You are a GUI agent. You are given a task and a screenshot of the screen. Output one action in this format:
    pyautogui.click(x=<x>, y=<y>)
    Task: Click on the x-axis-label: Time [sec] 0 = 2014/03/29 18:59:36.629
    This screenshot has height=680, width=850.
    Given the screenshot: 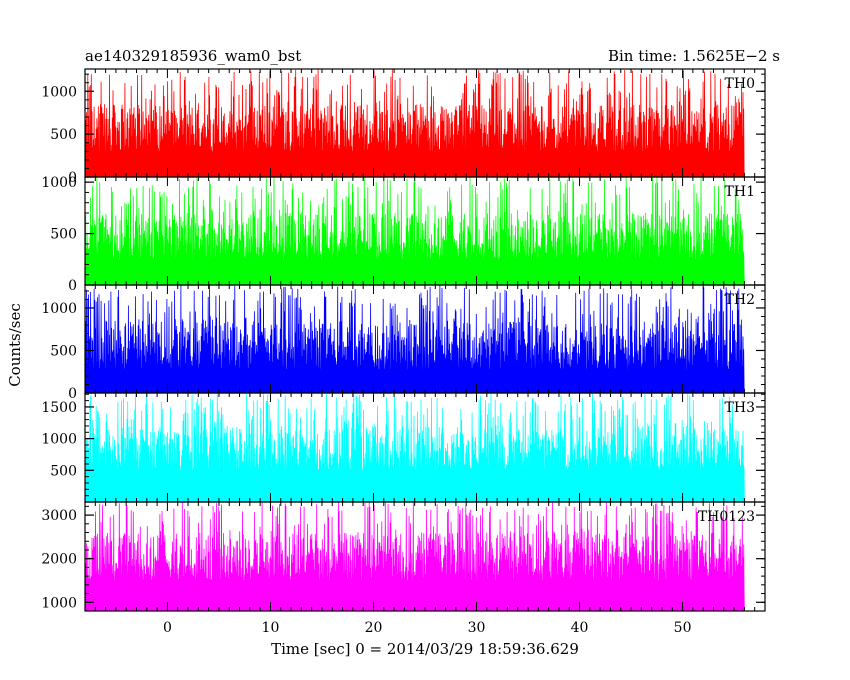 What is the action you would take?
    pyautogui.click(x=425, y=649)
    